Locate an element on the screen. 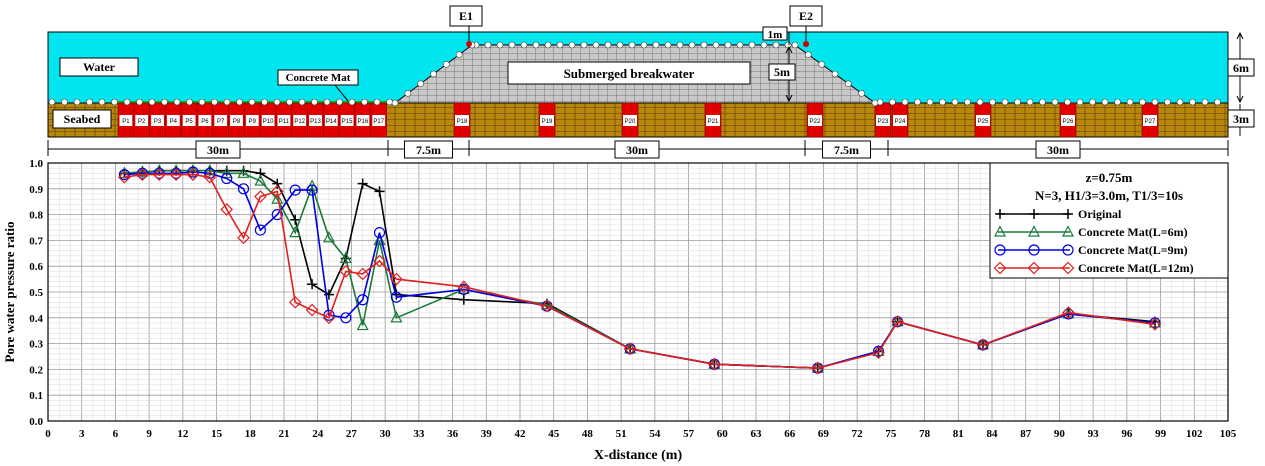  legend-box is located at coordinates (1109, 220).